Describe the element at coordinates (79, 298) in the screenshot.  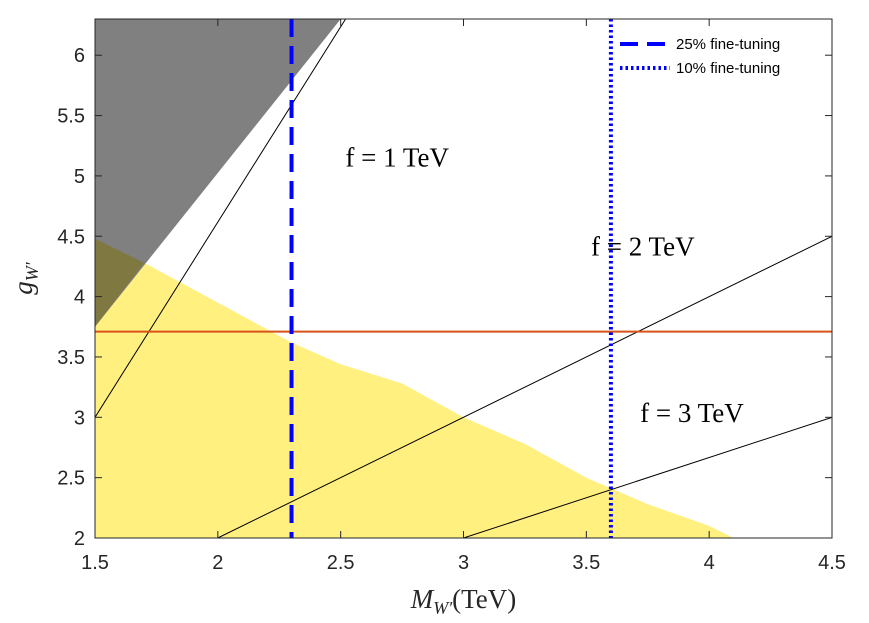
I see `y-tick-label: 4` at that location.